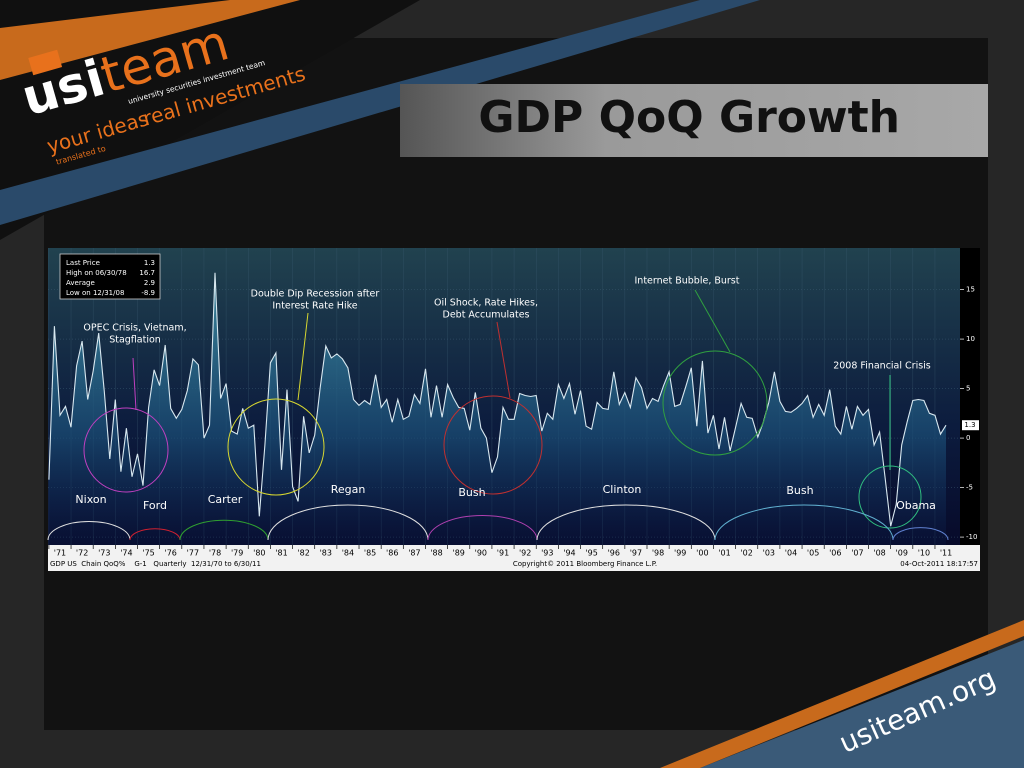 Image resolution: width=1024 pixels, height=768 pixels. I want to click on x-tick-label: '86, so click(392, 553).